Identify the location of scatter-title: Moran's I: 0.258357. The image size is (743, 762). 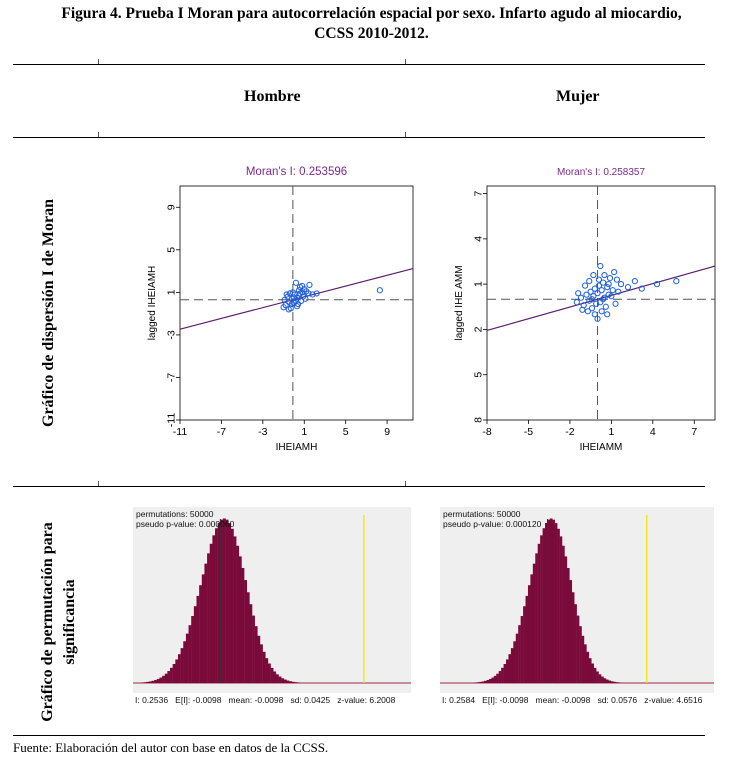
(601, 172).